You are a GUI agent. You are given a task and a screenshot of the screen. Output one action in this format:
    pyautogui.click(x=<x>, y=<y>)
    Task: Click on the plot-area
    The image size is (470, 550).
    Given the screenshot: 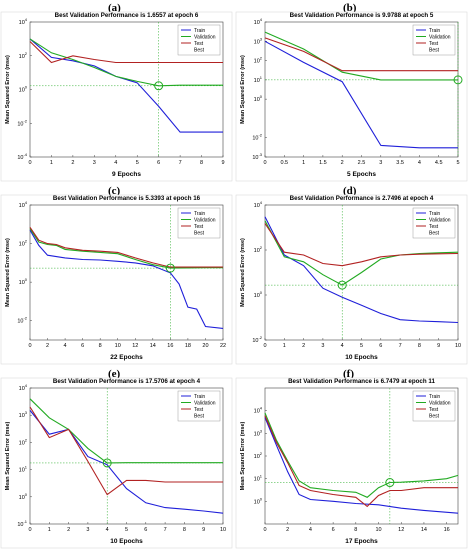 What is the action you would take?
    pyautogui.click(x=126, y=272)
    